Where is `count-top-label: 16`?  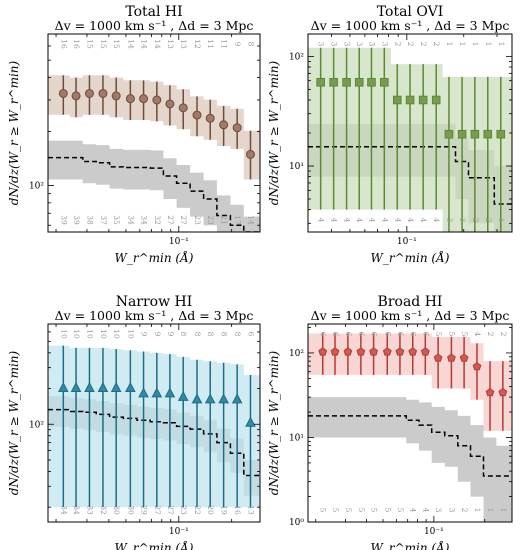
count-top-label: 16 is located at coordinates (76, 44).